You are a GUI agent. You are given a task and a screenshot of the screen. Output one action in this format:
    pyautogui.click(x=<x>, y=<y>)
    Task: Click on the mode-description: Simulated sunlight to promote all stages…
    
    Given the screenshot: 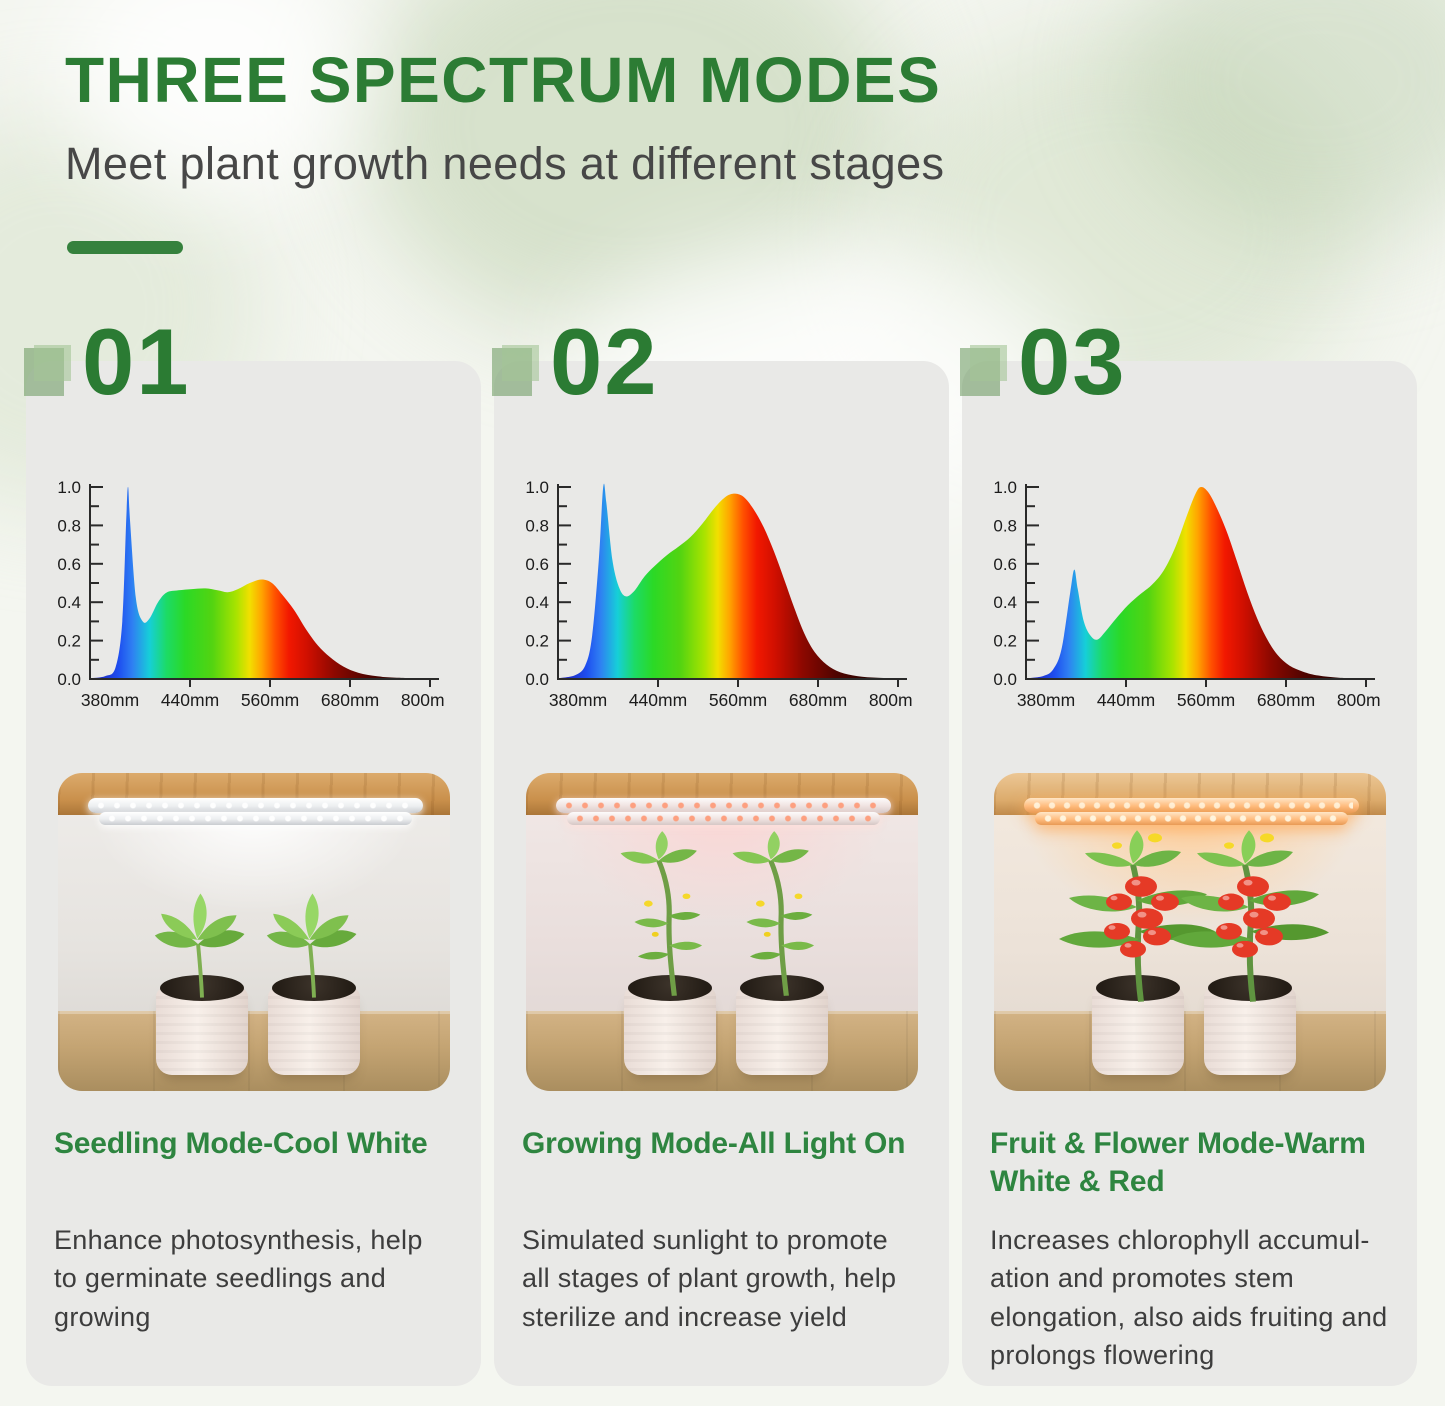 What is the action you would take?
    pyautogui.click(x=709, y=1278)
    